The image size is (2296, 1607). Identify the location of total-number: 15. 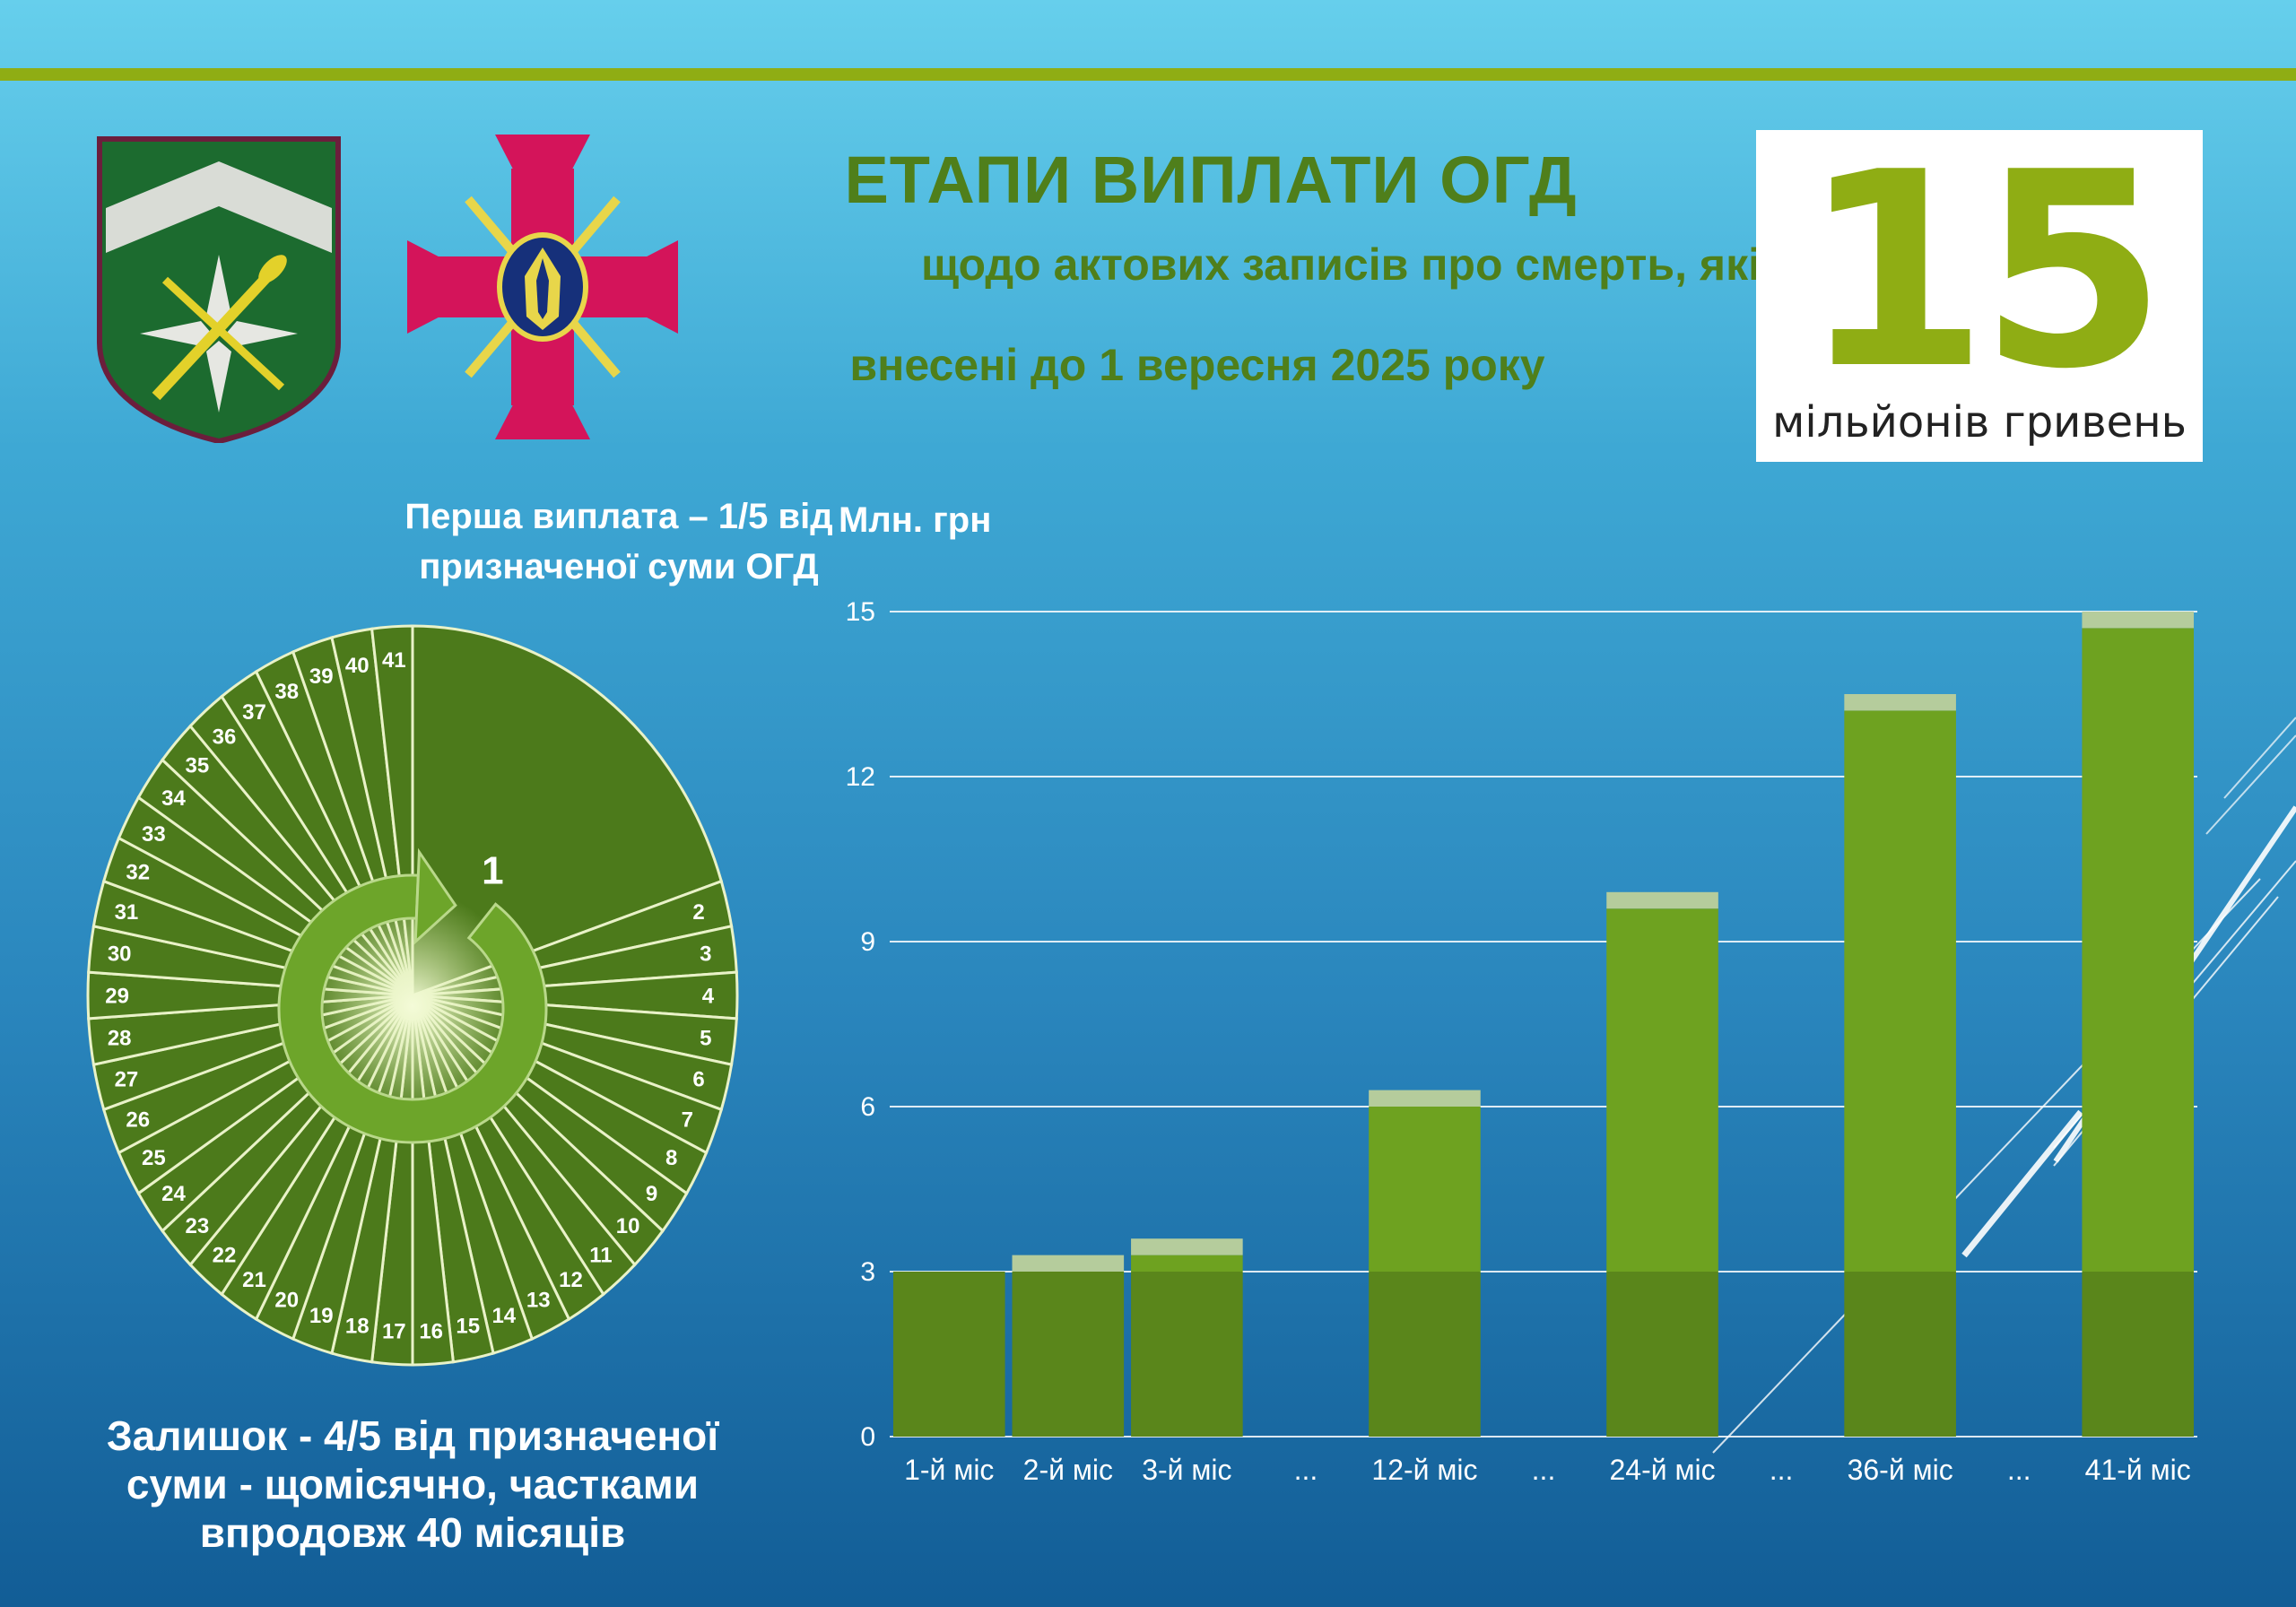
(1983, 272).